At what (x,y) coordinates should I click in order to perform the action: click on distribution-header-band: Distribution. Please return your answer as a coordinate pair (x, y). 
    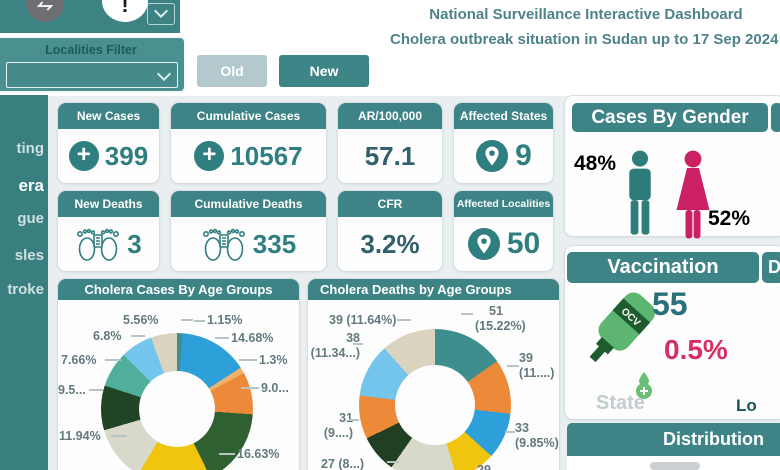
    Looking at the image, I should click on (673, 439).